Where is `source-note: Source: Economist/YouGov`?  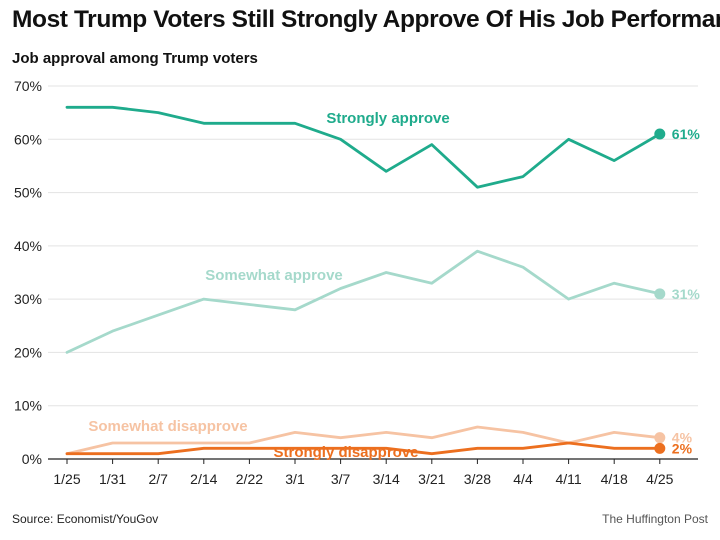 source-note: Source: Economist/YouGov is located at coordinates (85, 519).